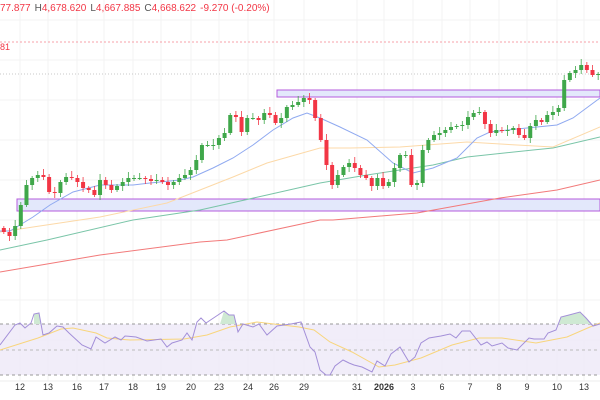  I want to click on time-axis-label: 7, so click(470, 387).